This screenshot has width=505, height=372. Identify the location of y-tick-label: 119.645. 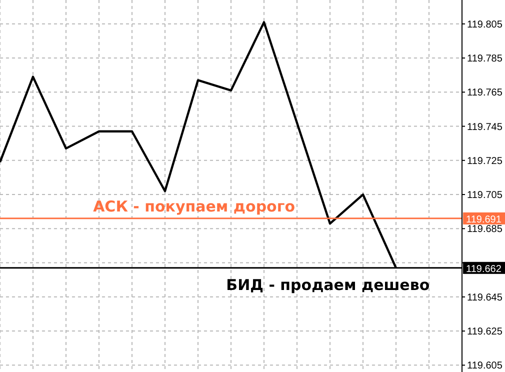
(485, 298).